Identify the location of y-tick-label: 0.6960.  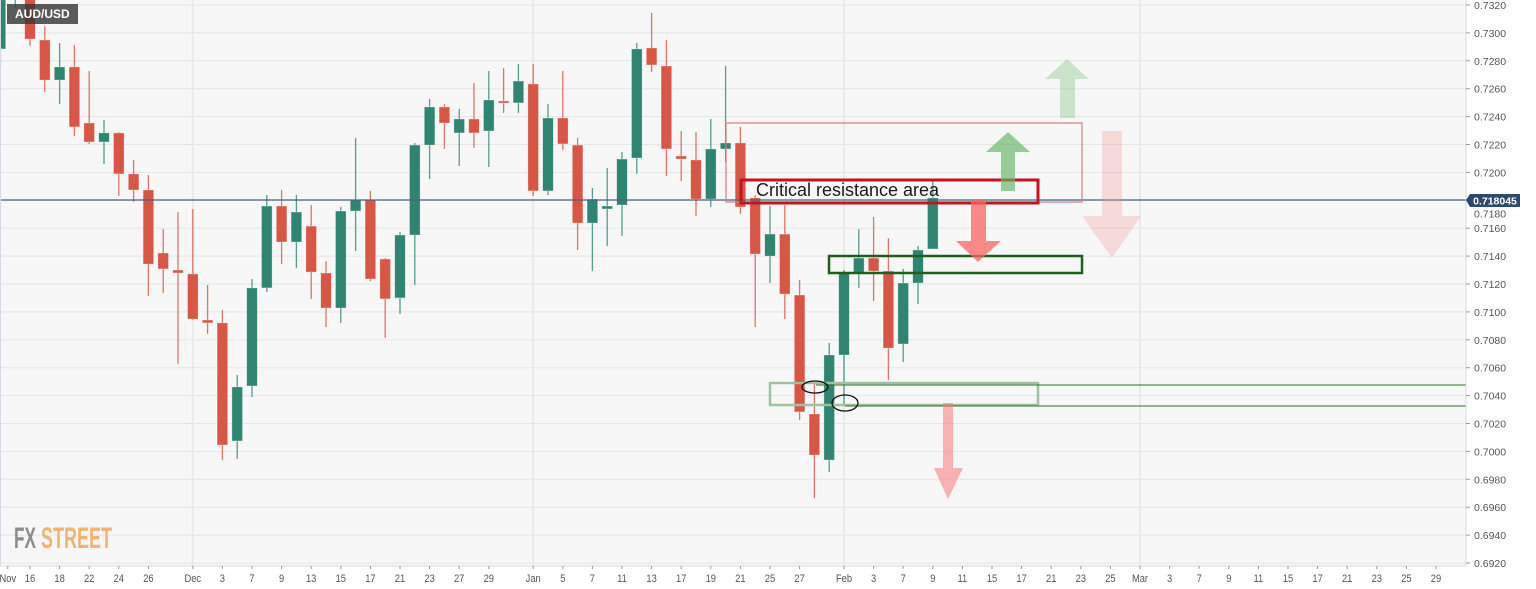
(1490, 508).